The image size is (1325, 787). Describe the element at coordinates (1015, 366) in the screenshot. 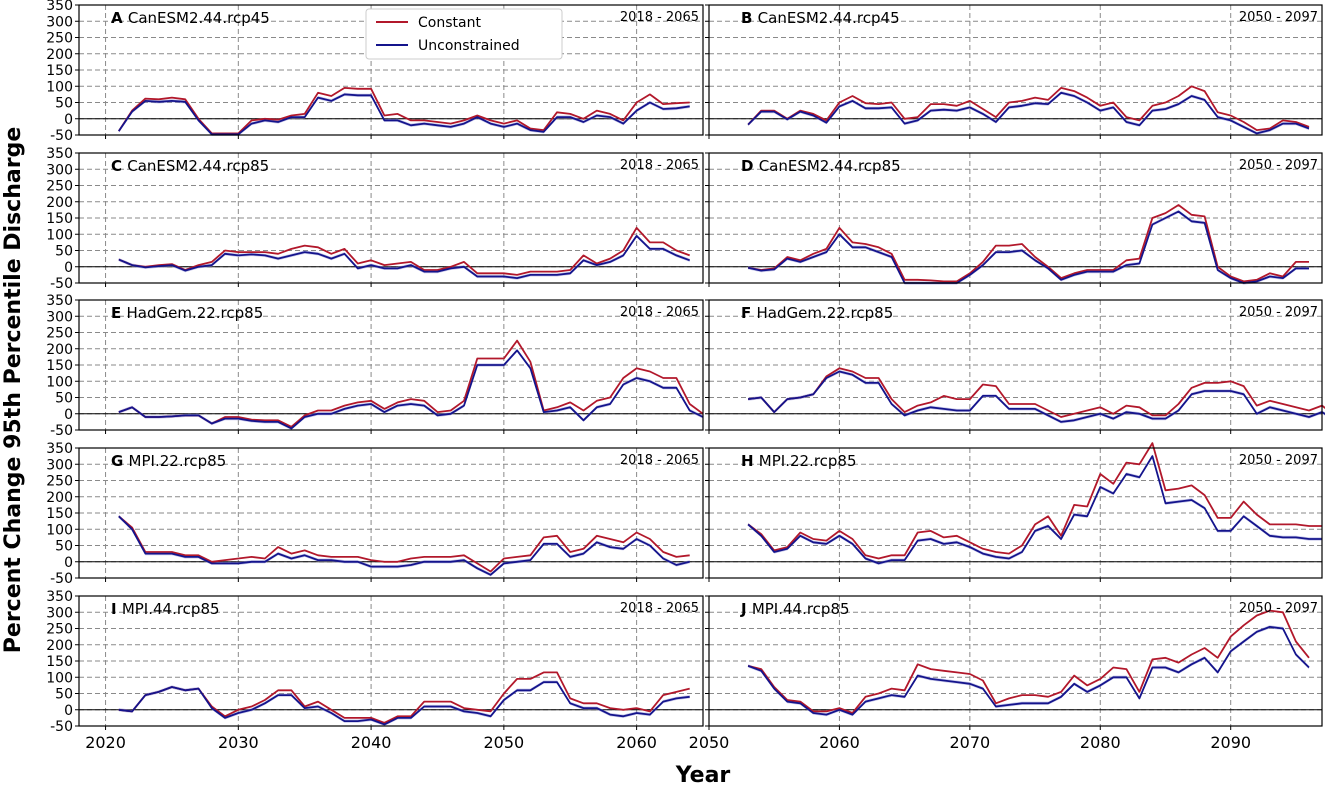

I see `panel-f: F HadGem.22.rcp85 2050 - 2097` at that location.